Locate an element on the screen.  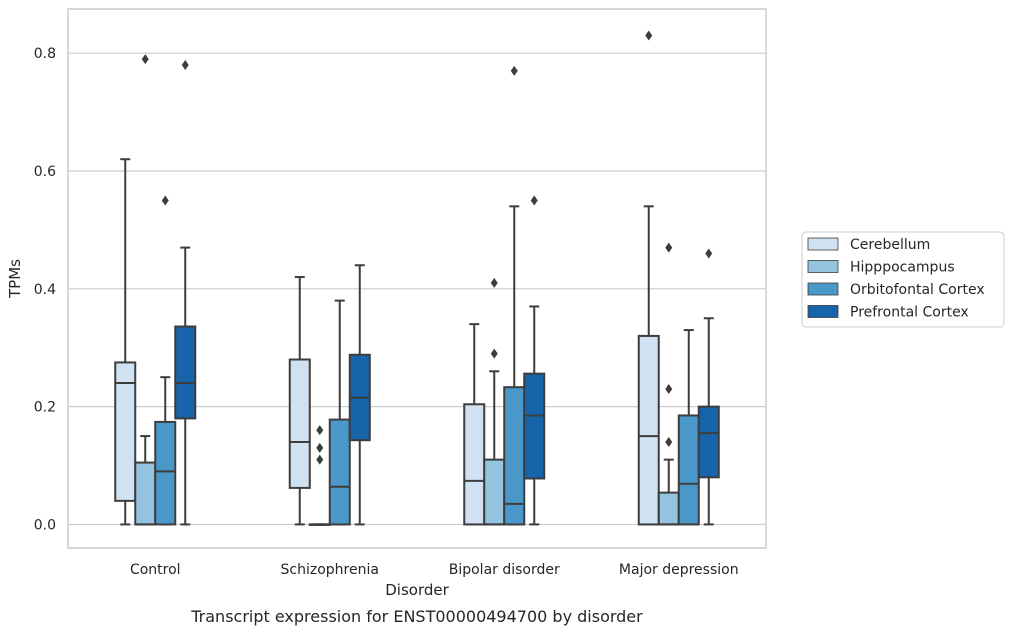
legend-item: Cerebellum is located at coordinates (868, 245).